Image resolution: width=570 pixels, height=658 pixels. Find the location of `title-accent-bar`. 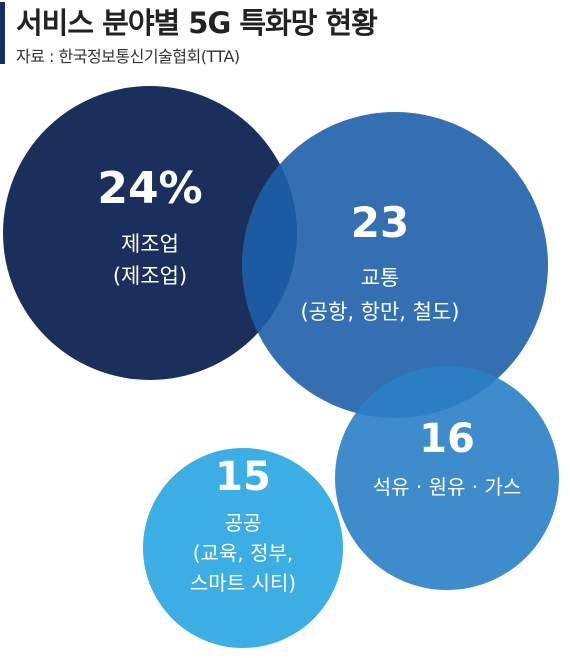

title-accent-bar is located at coordinates (2, 33).